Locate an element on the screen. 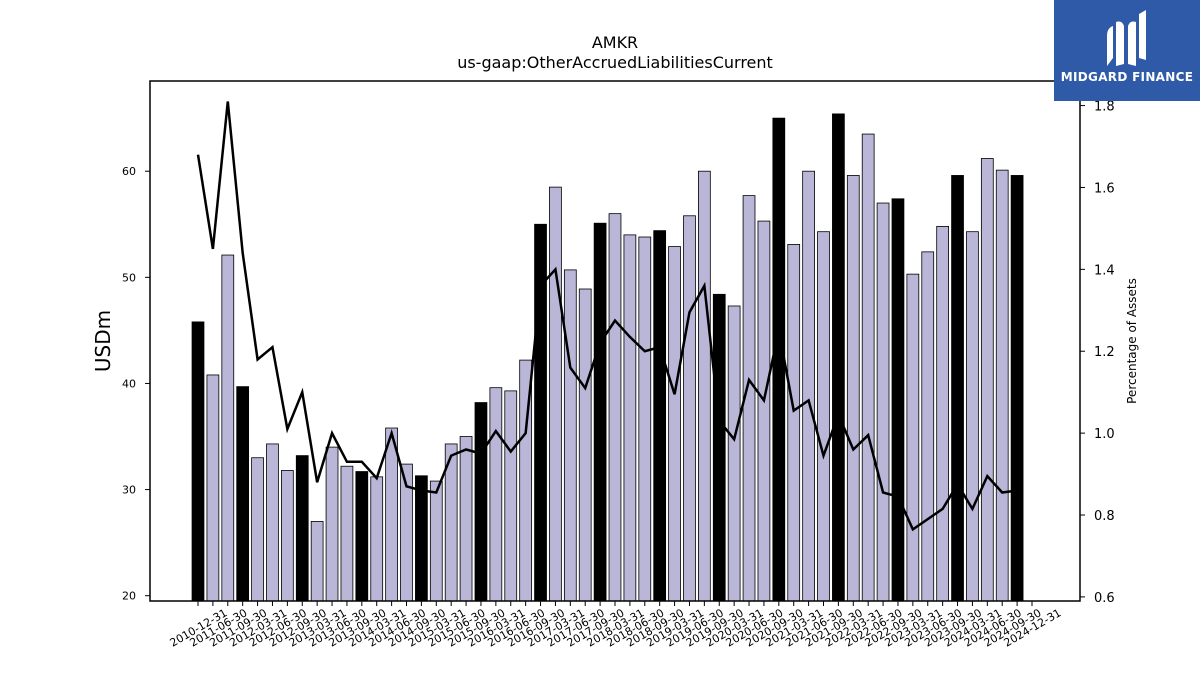  y-tick-label: 50 is located at coordinates (129, 277).